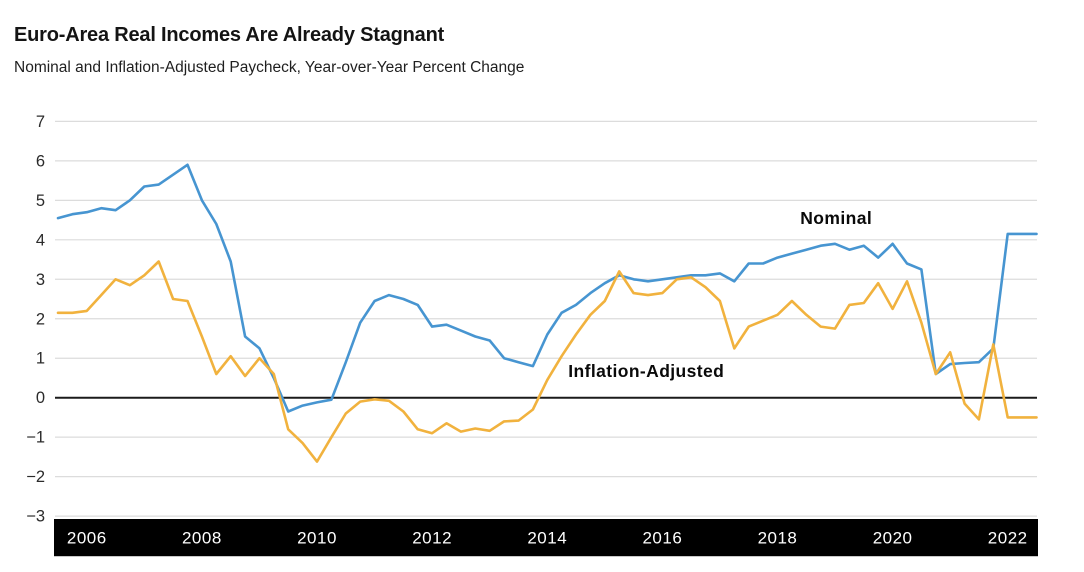  Describe the element at coordinates (662, 538) in the screenshot. I see `x-tick-label: 2016` at that location.